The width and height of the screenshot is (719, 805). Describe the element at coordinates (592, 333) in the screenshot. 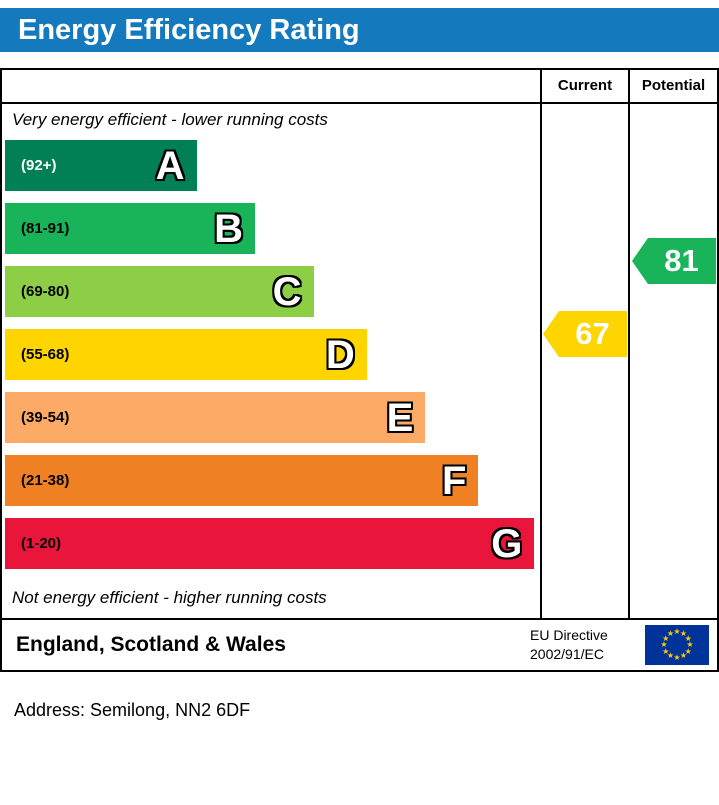

I see `current-value: 67` at that location.